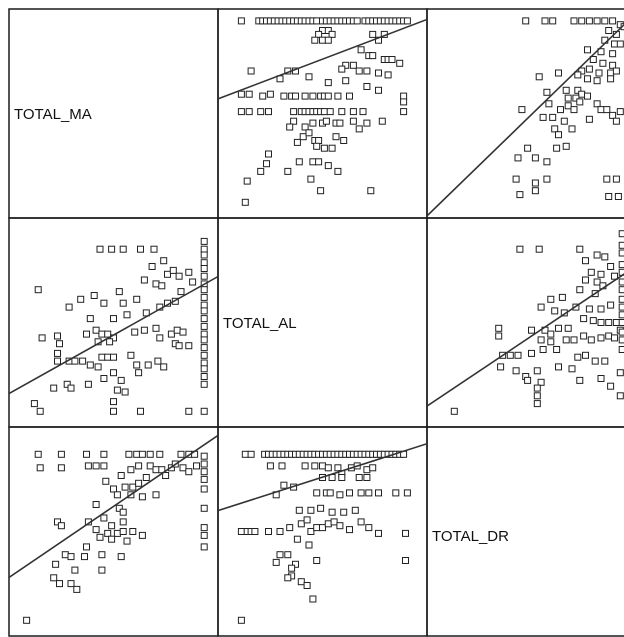 This screenshot has width=624, height=637. What do you see at coordinates (260, 323) in the screenshot?
I see `variable-label-total-al: TOTAL_AL` at bounding box center [260, 323].